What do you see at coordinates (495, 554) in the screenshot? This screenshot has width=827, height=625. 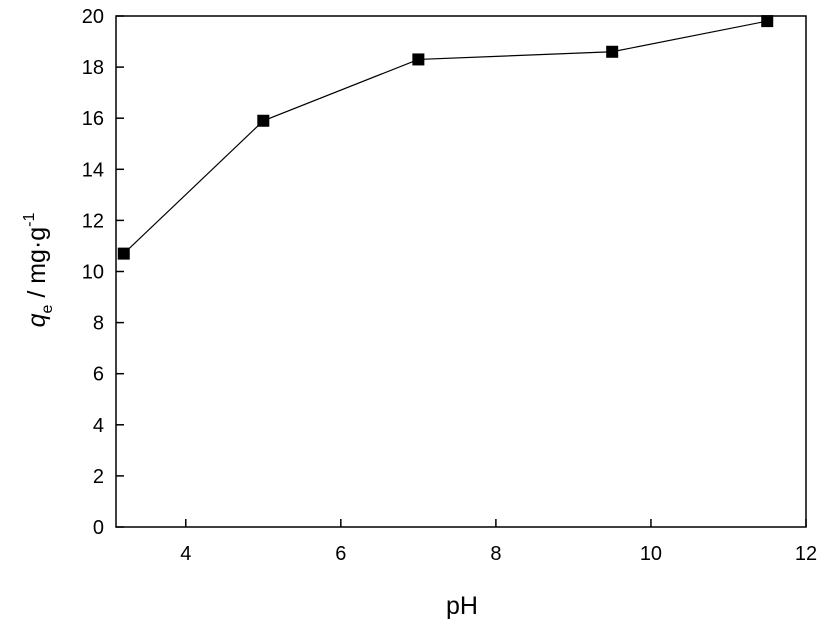 I see `x-tick-label: 8` at bounding box center [495, 554].